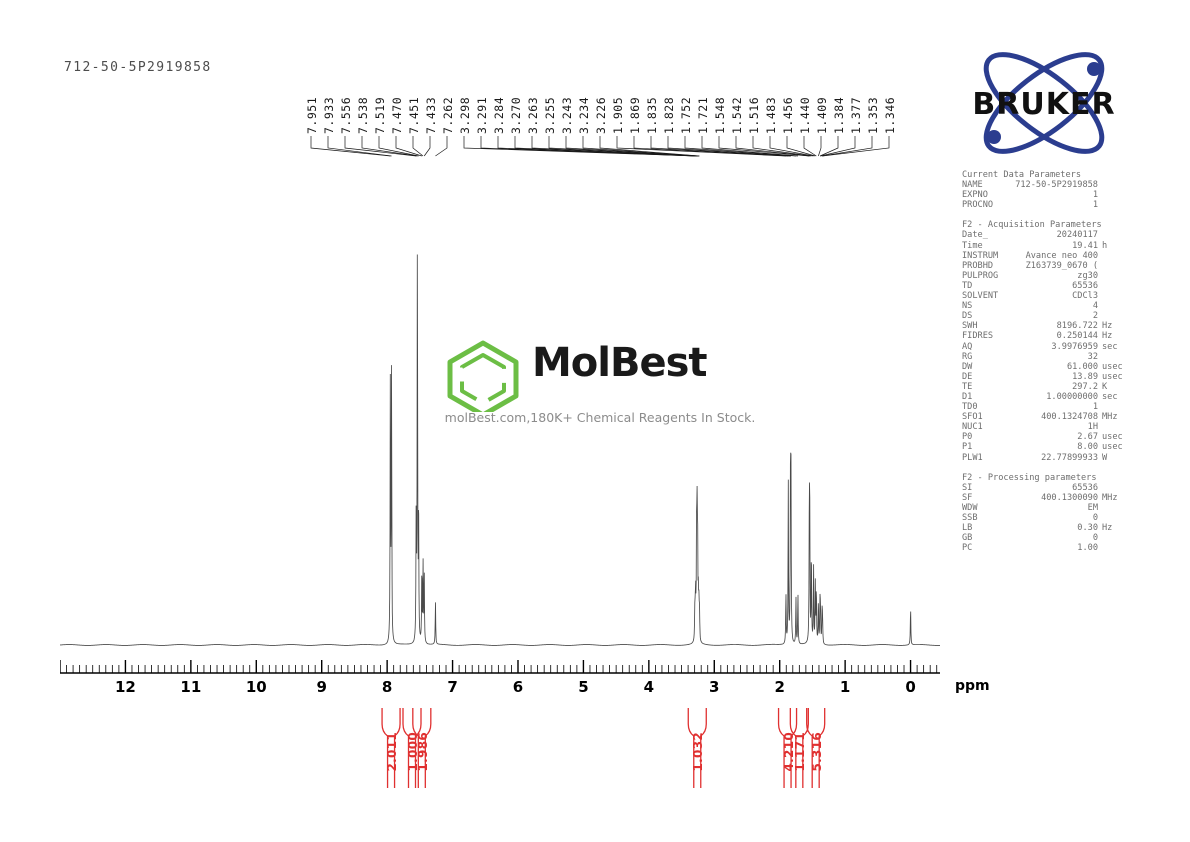 The image size is (1190, 842). Describe the element at coordinates (1095, 306) in the screenshot. I see `param-value: 4` at that location.